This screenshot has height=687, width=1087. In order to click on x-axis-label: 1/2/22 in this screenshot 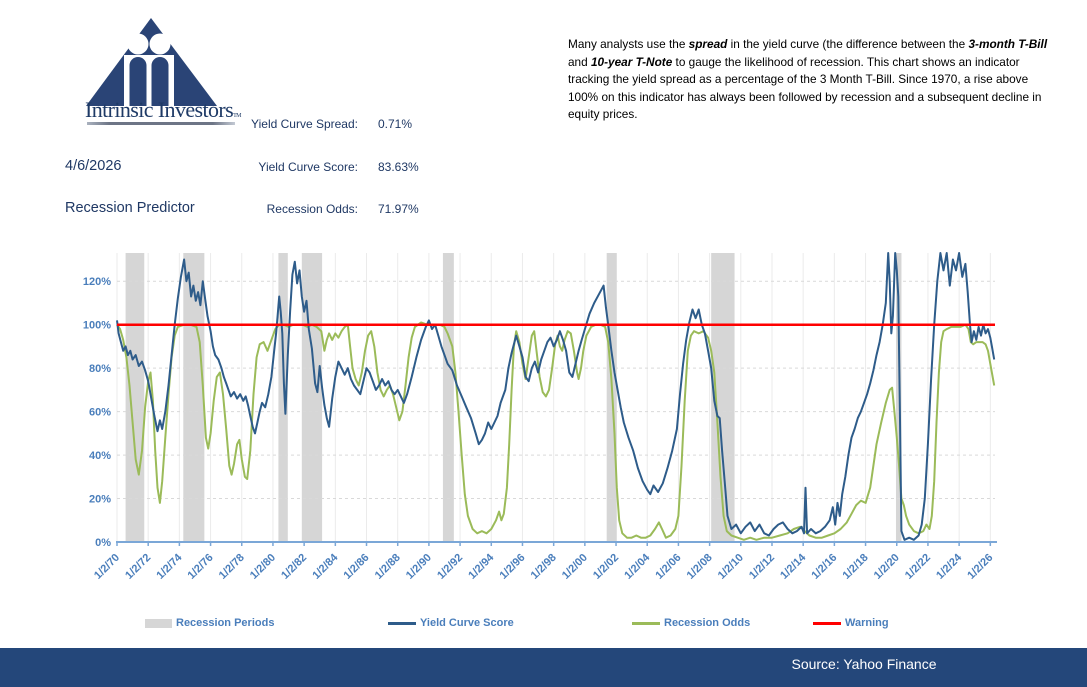, I will do `click(918, 567)`.